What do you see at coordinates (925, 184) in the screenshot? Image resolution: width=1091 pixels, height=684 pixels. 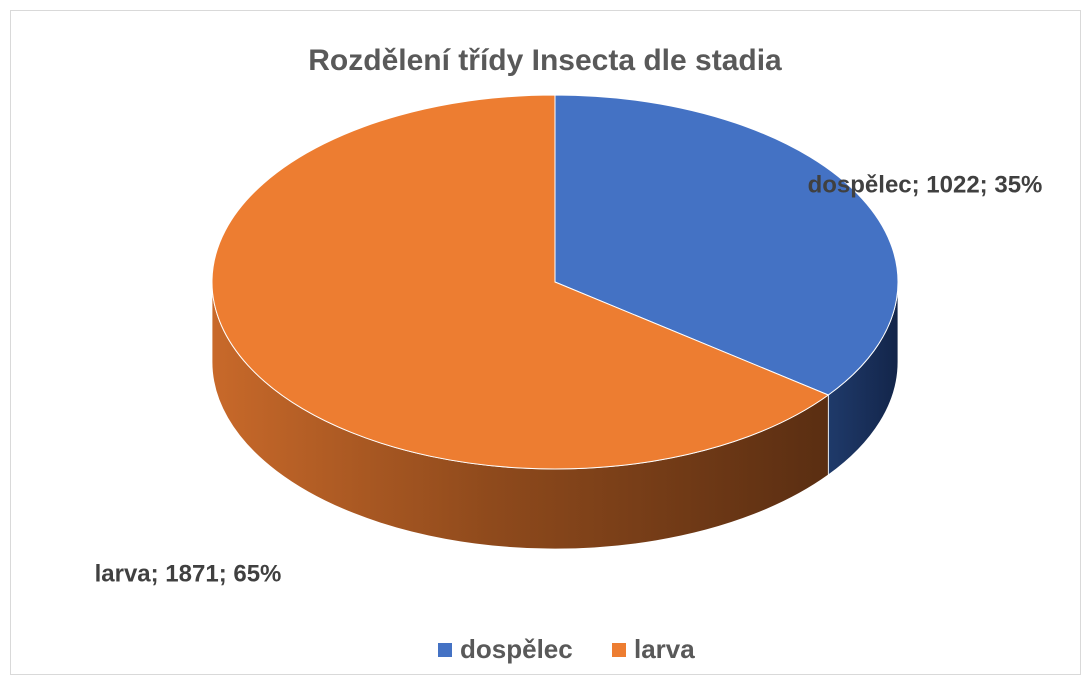 I see `data-label: dospělec; 1022; 35%` at bounding box center [925, 184].